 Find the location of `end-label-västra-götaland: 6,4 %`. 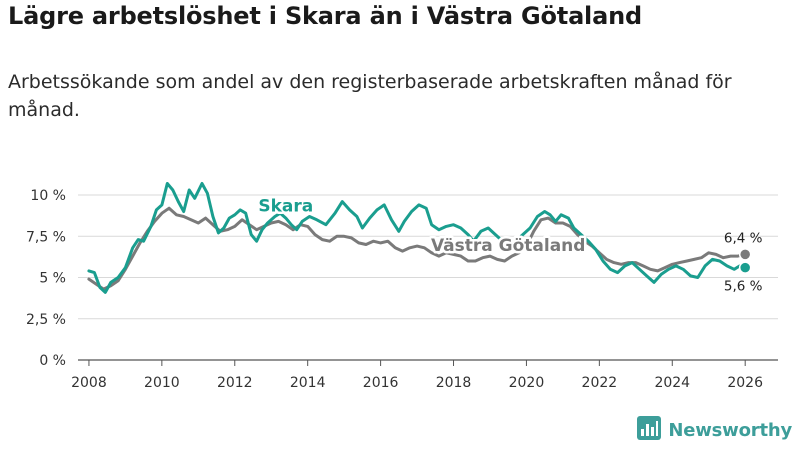

end-label-västra-götaland: 6,4 % is located at coordinates (743, 238).